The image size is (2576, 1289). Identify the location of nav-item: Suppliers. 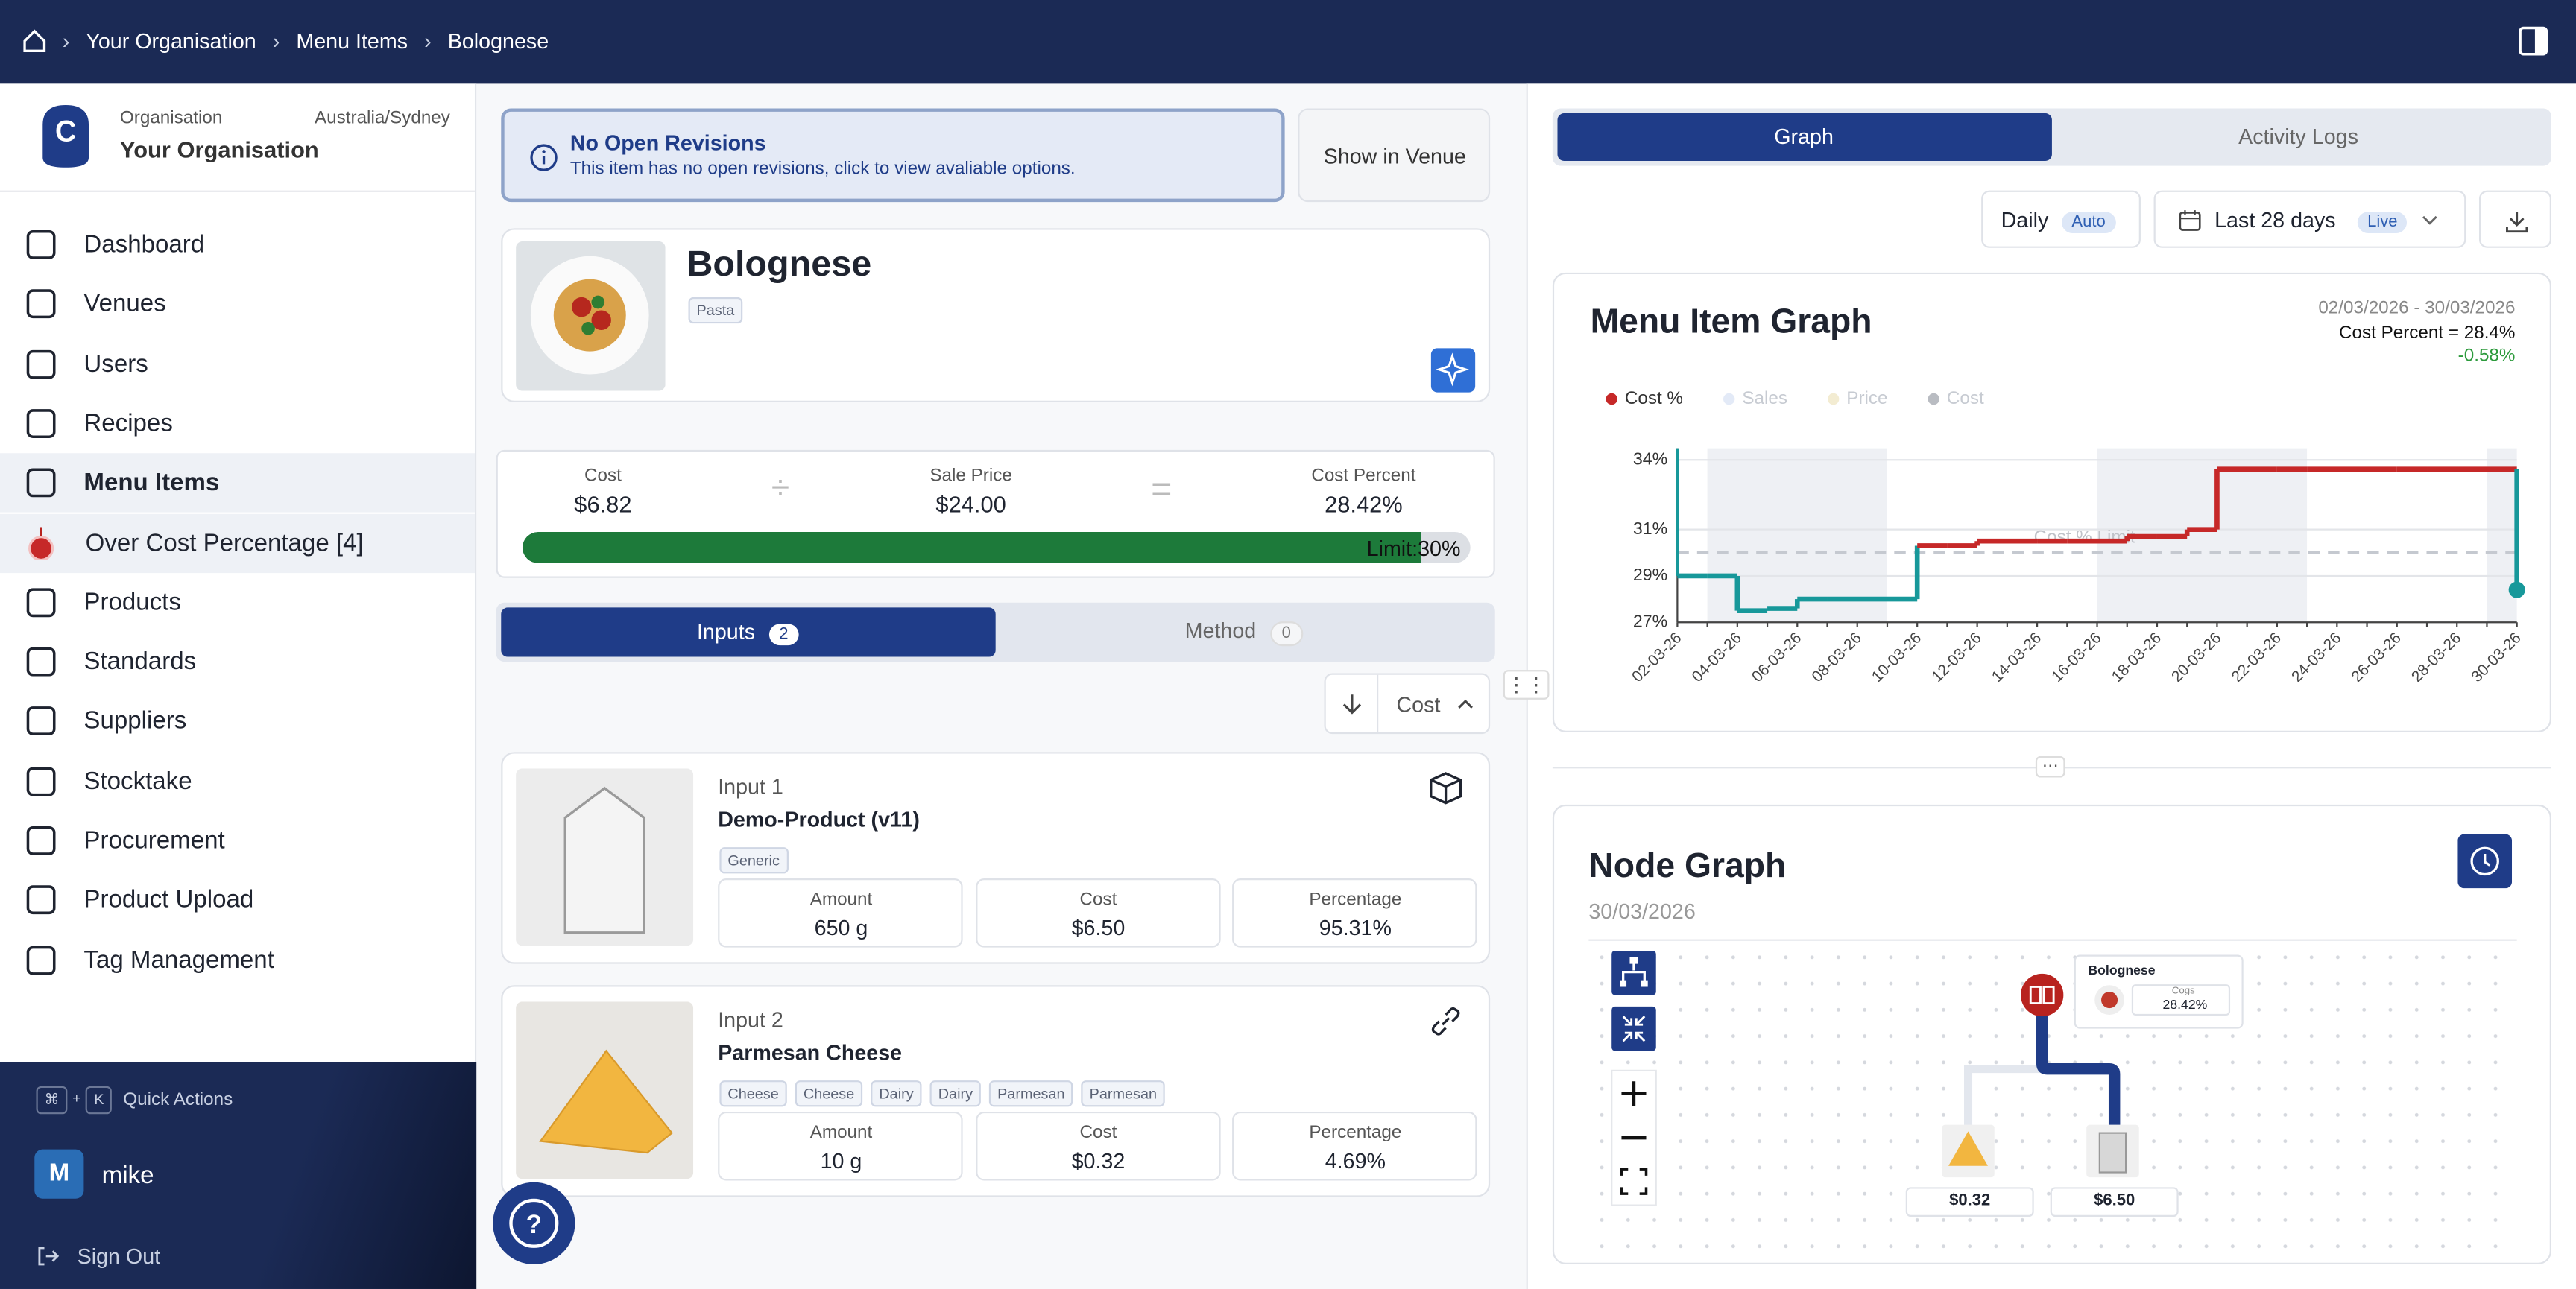
(238, 721).